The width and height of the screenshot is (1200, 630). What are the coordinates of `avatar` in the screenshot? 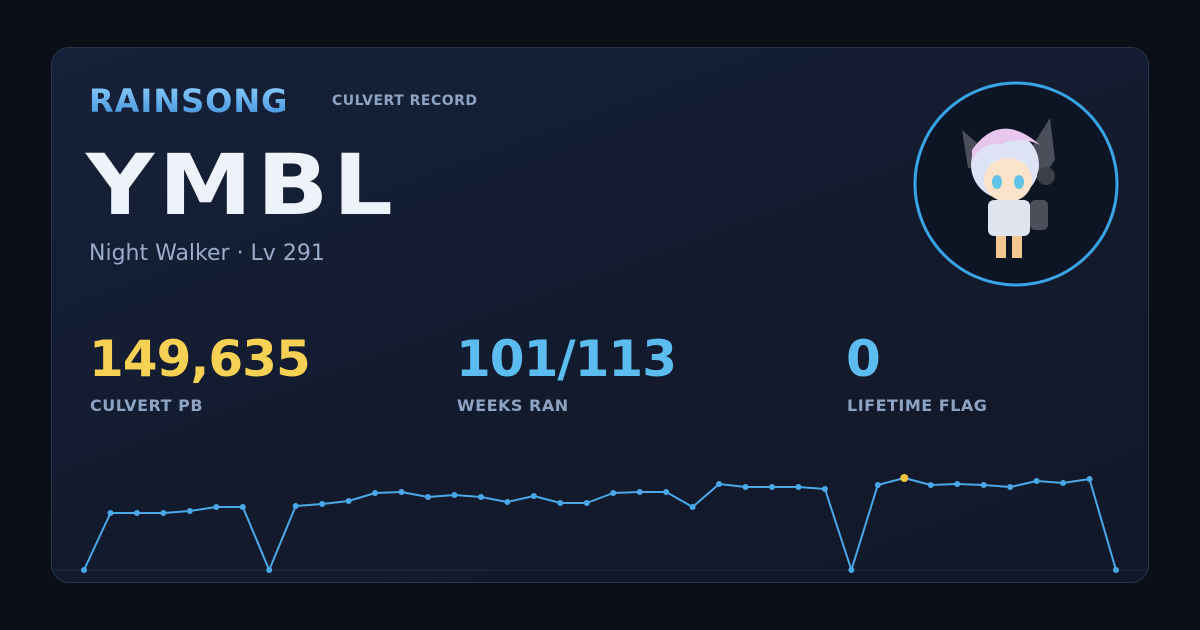 It's located at (1016, 184).